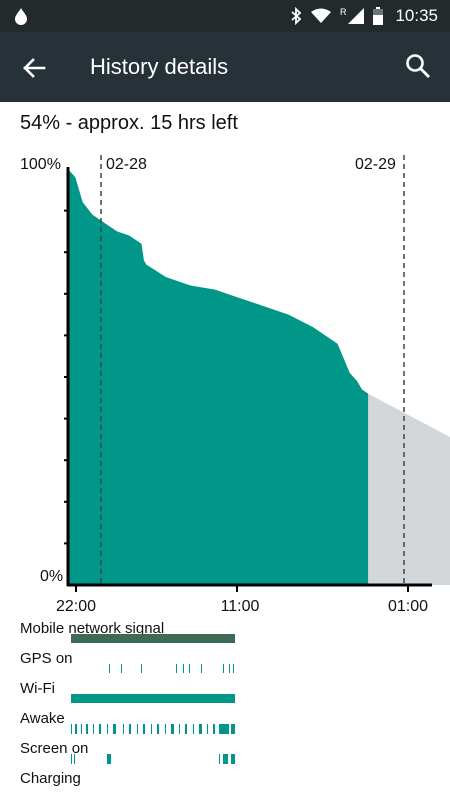  I want to click on search-icon, so click(418, 66).